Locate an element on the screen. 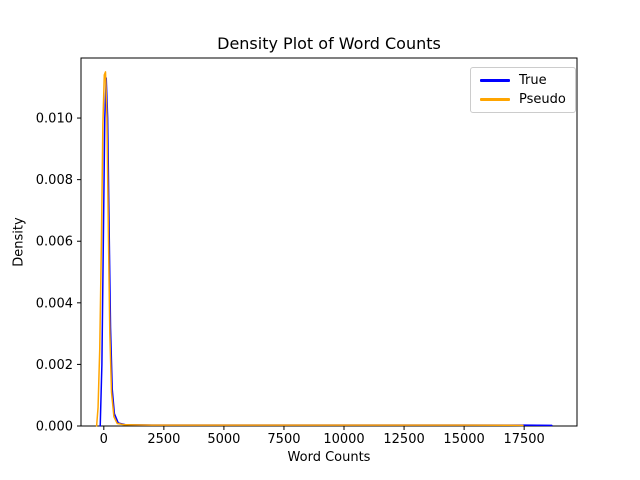 This screenshot has height=480, width=640. x-tick-label: 7500 is located at coordinates (283, 439).